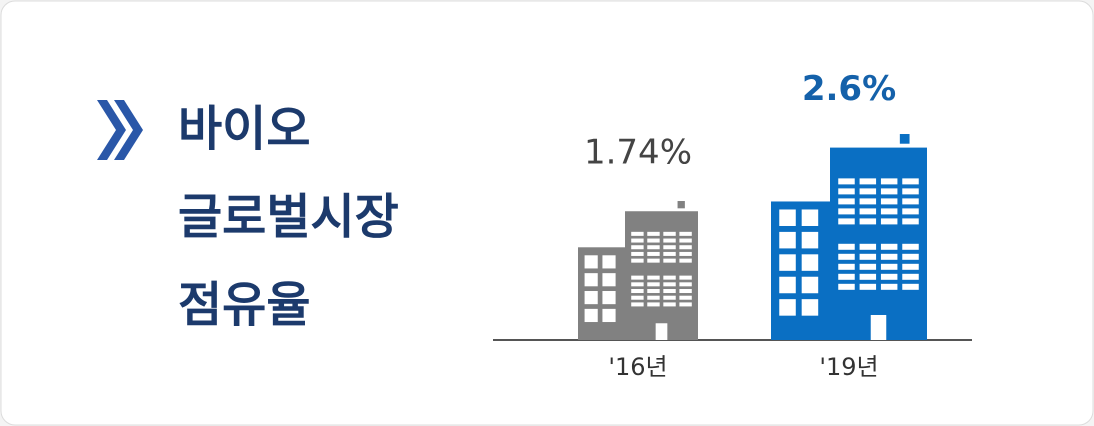 The image size is (1094, 426). Describe the element at coordinates (849, 89) in the screenshot. I see `value-label: 2.6%` at that location.